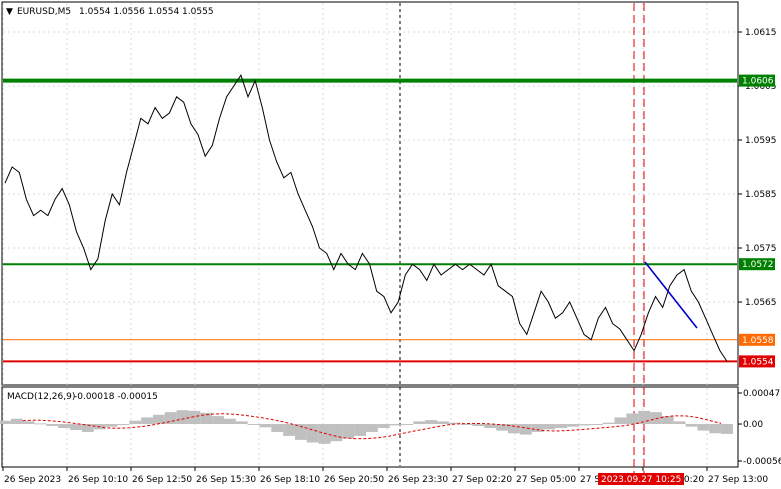 This screenshot has height=489, width=781. I want to click on level-tag-label: 1.0572, so click(758, 265).